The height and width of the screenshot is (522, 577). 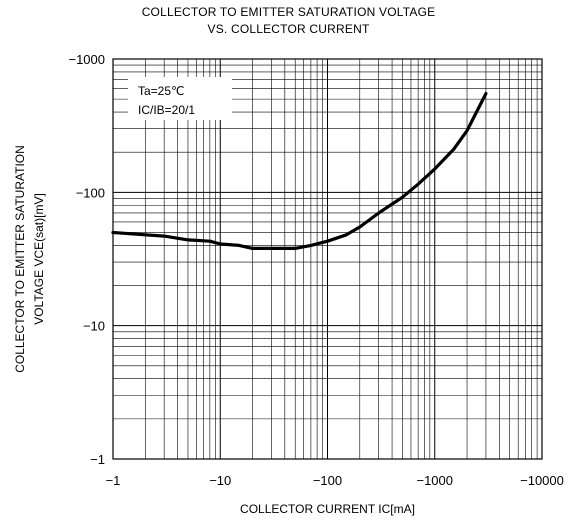 I want to click on x-tick-label: −1000, so click(x=434, y=480).